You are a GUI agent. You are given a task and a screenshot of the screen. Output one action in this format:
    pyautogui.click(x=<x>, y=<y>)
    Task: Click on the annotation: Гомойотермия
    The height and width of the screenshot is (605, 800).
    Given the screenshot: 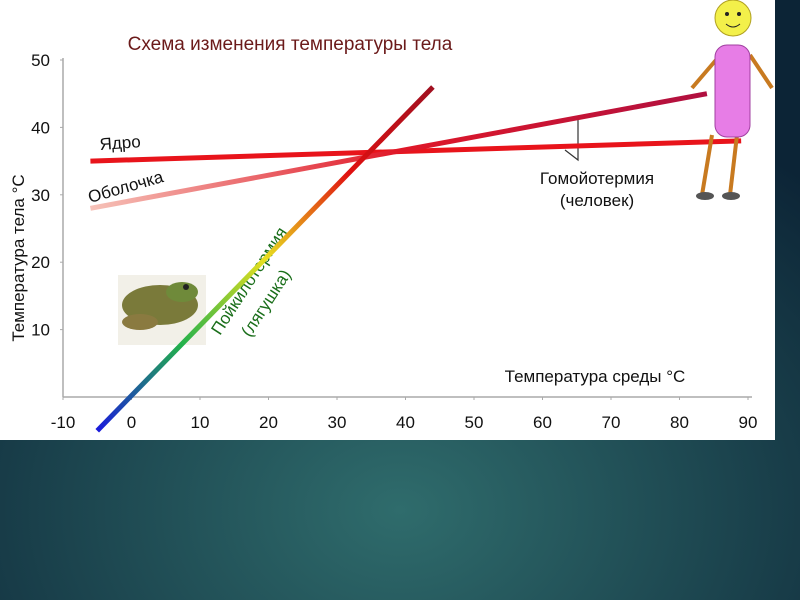 What is the action you would take?
    pyautogui.click(x=597, y=178)
    